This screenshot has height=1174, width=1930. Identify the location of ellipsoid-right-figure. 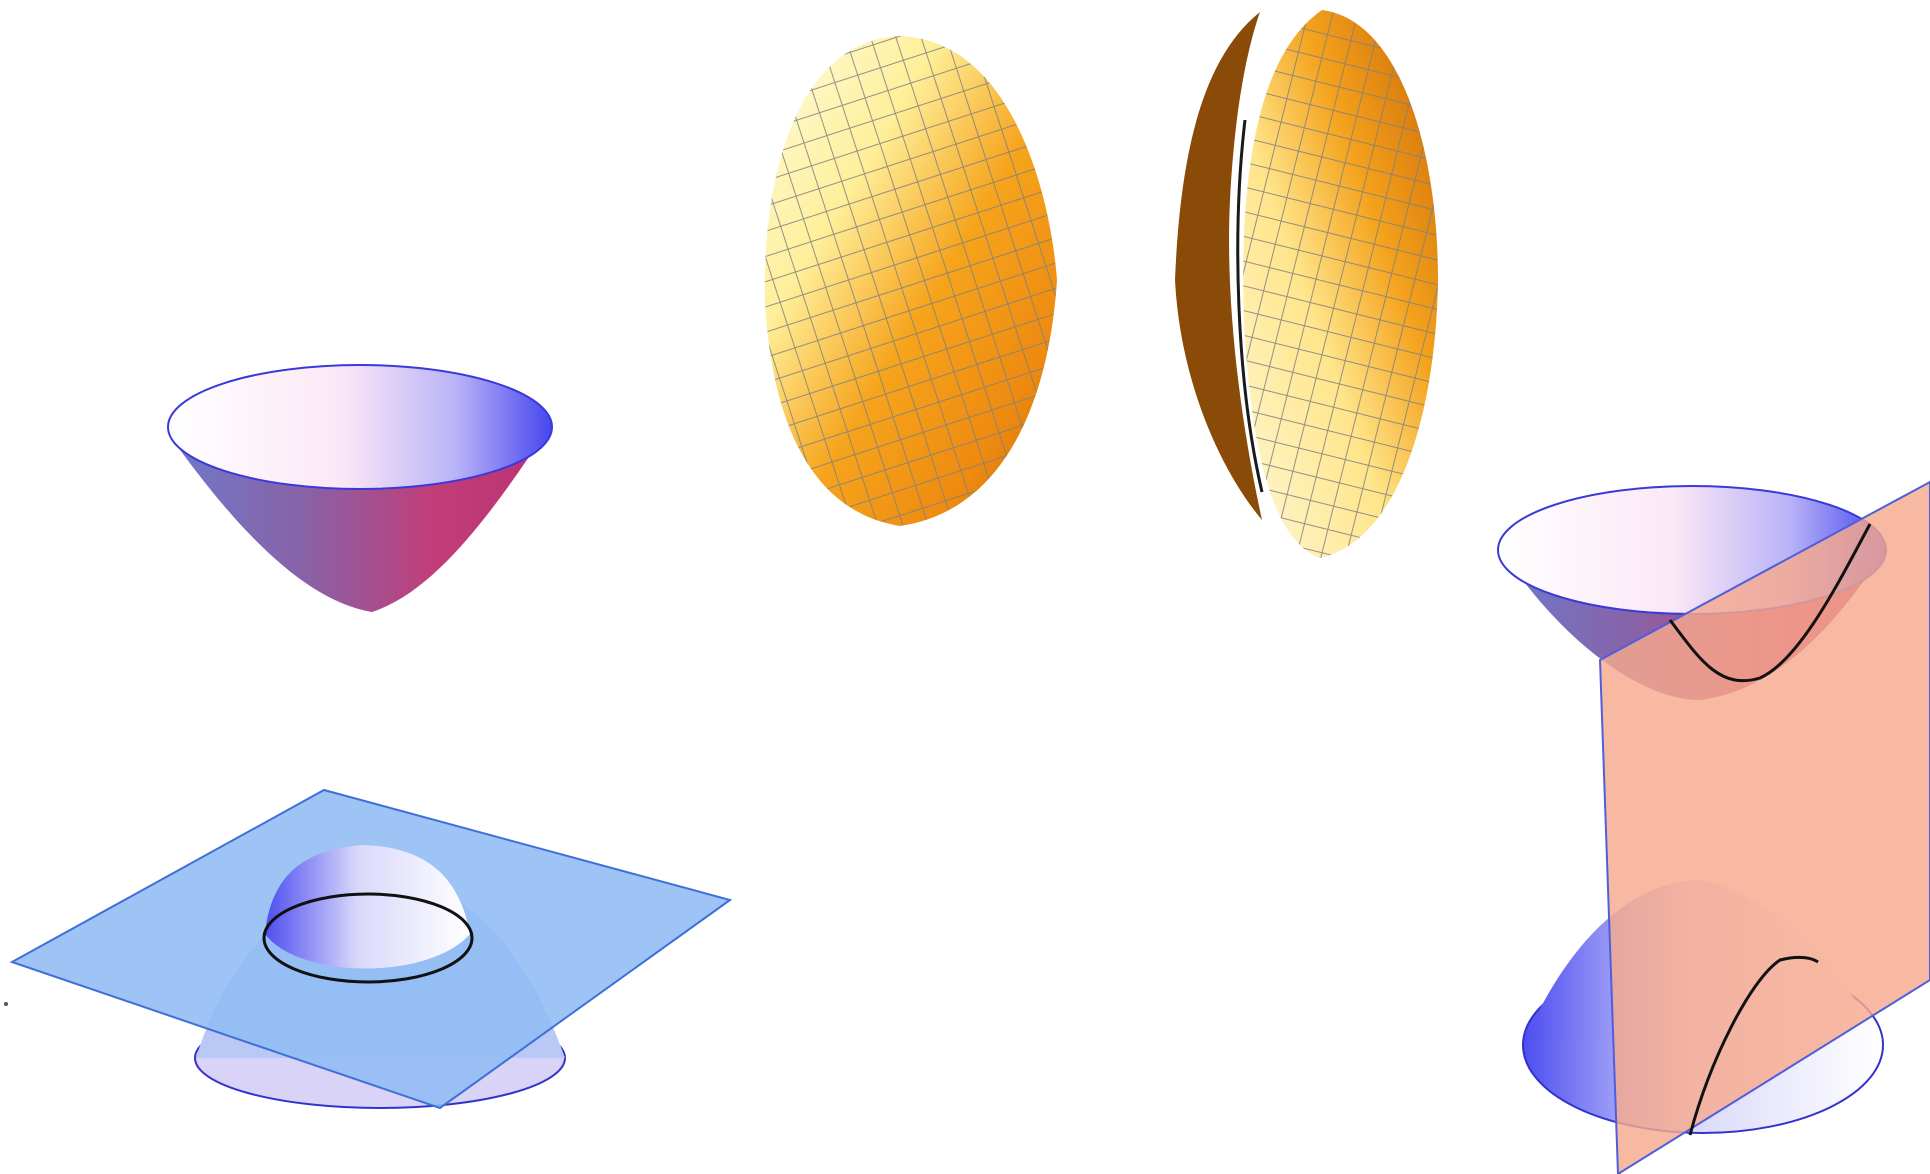
(1306, 284).